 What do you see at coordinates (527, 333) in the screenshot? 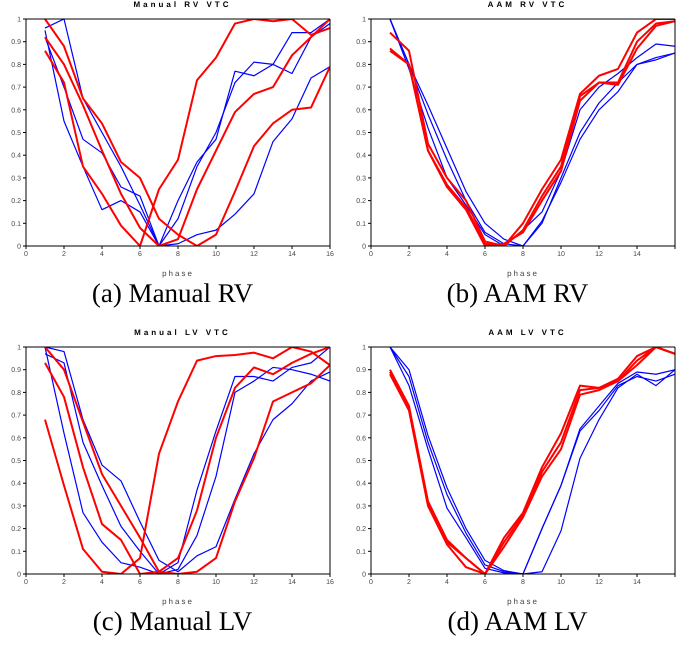
I see `chart-title: AAM LV VTC` at bounding box center [527, 333].